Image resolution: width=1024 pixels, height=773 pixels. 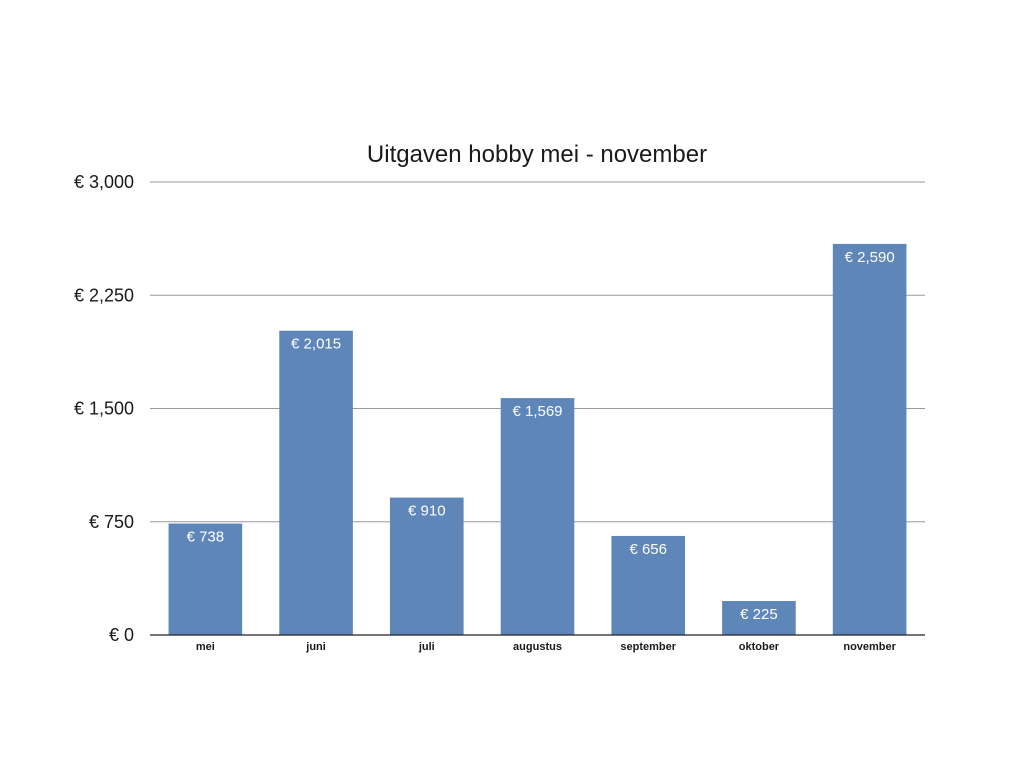 What do you see at coordinates (537, 647) in the screenshot?
I see `x-tick-label: augustus` at bounding box center [537, 647].